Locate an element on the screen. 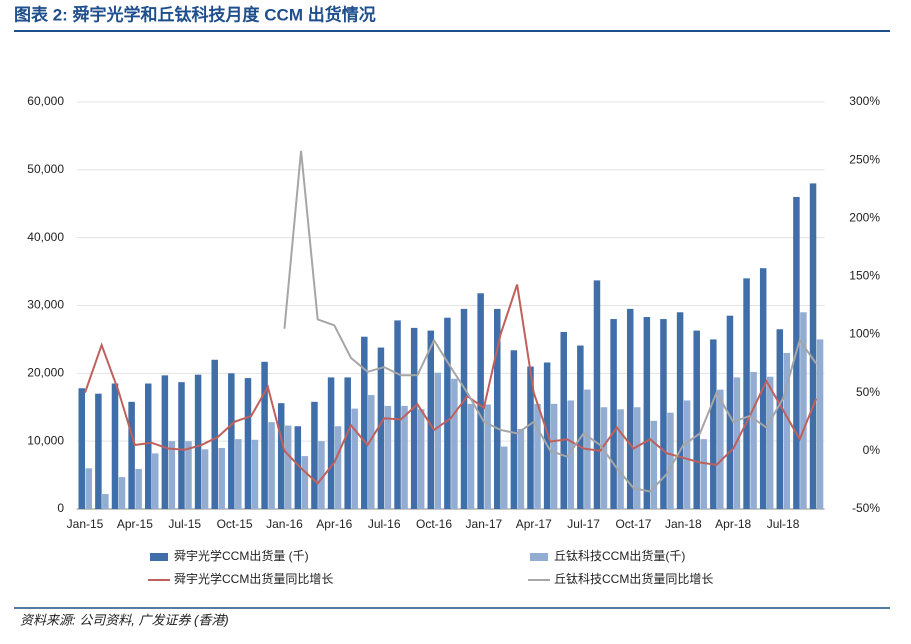 This screenshot has height=644, width=911. y2-tick-label: 250% is located at coordinates (864, 159).